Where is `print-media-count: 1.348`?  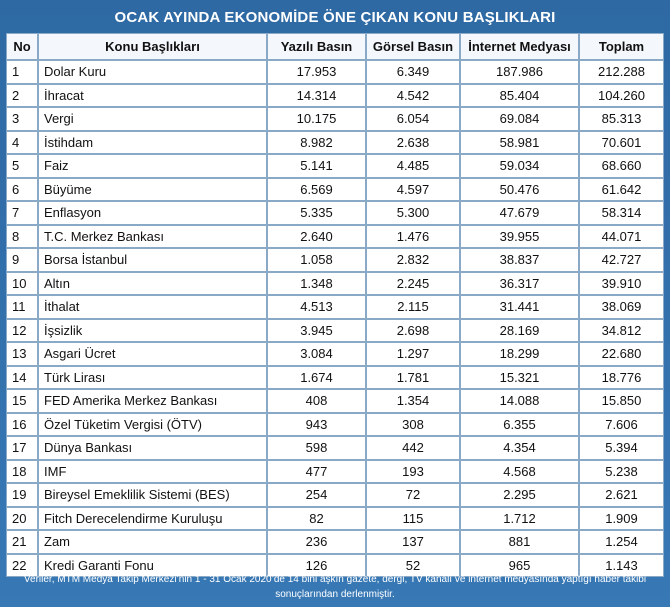 print-media-count: 1.348 is located at coordinates (316, 283).